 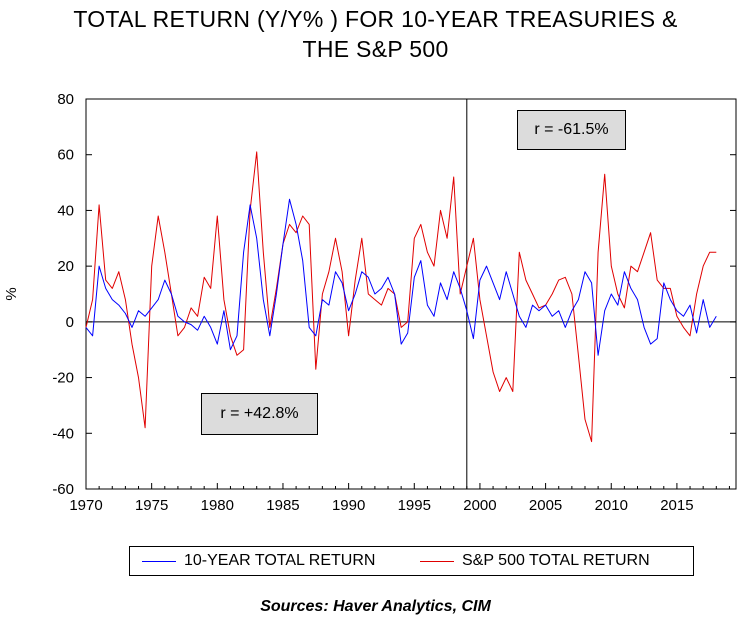 What do you see at coordinates (11, 293) in the screenshot?
I see `y-axis-label: %` at bounding box center [11, 293].